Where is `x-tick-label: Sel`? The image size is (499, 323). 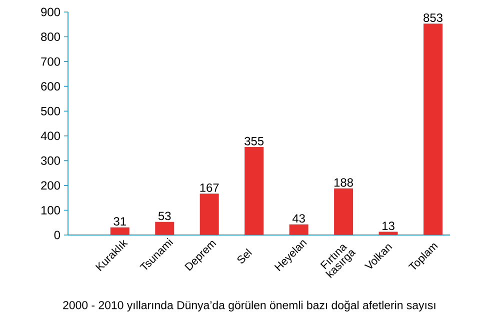
x-tick-label: Sel is located at coordinates (244, 256).